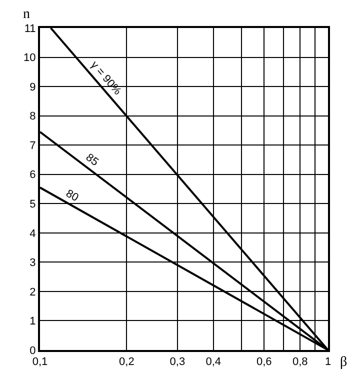 This screenshot has height=384, width=356. Describe the element at coordinates (72, 196) in the screenshot. I see `annotation: 80` at that location.